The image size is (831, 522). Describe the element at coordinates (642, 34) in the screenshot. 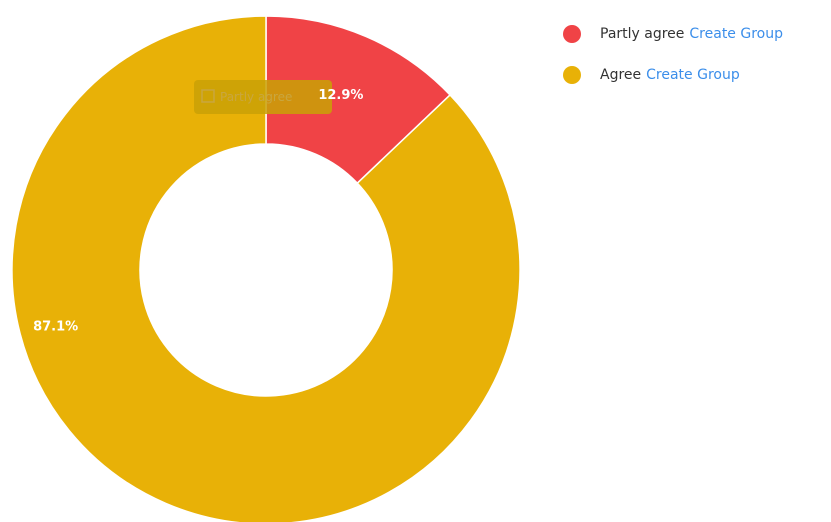

I see `legend-label-partly-agree: Partly agree` at that location.